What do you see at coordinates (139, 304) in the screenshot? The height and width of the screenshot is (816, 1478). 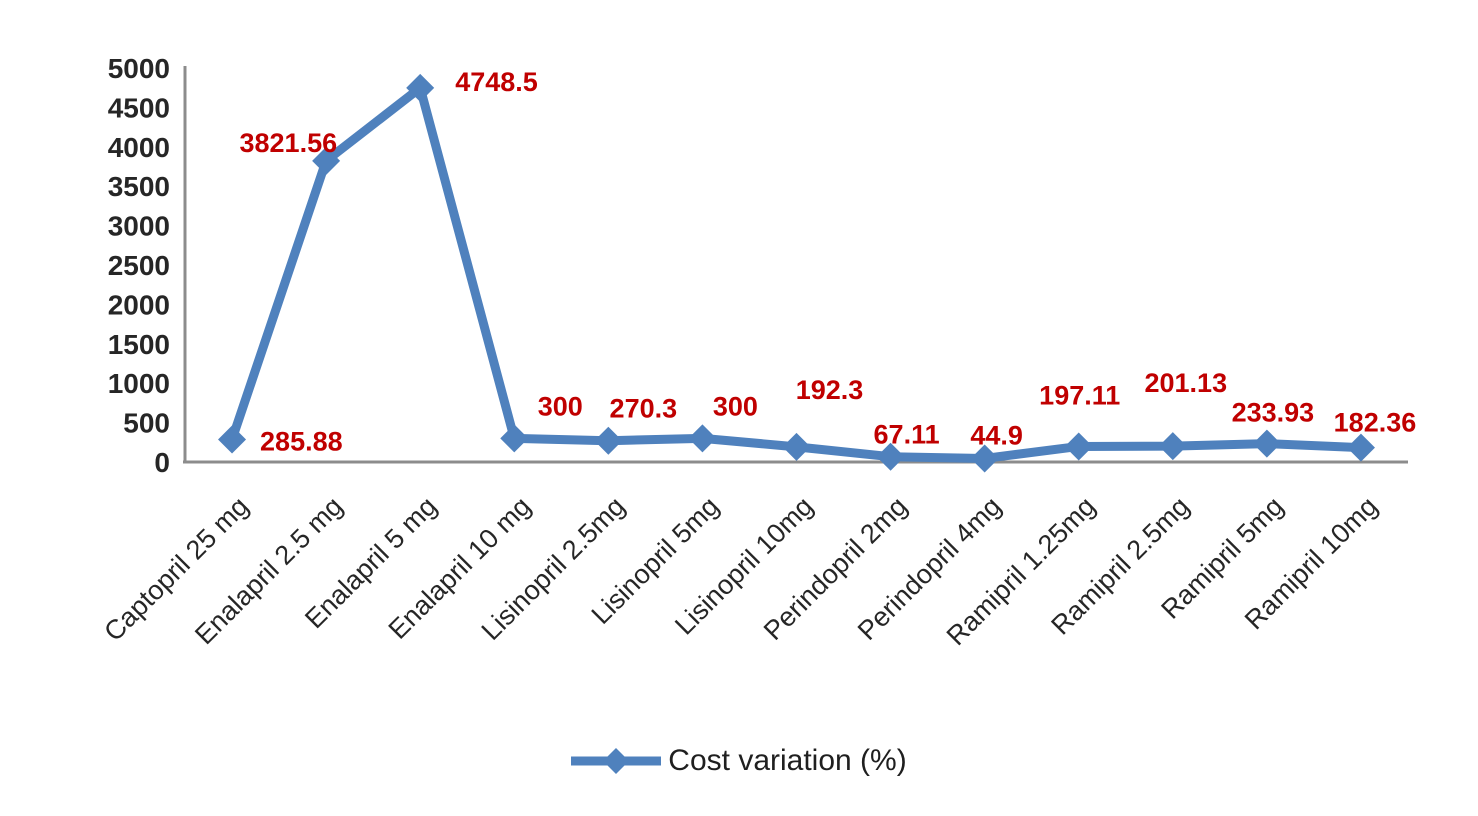 I see `y-tick-label: 2000` at bounding box center [139, 304].